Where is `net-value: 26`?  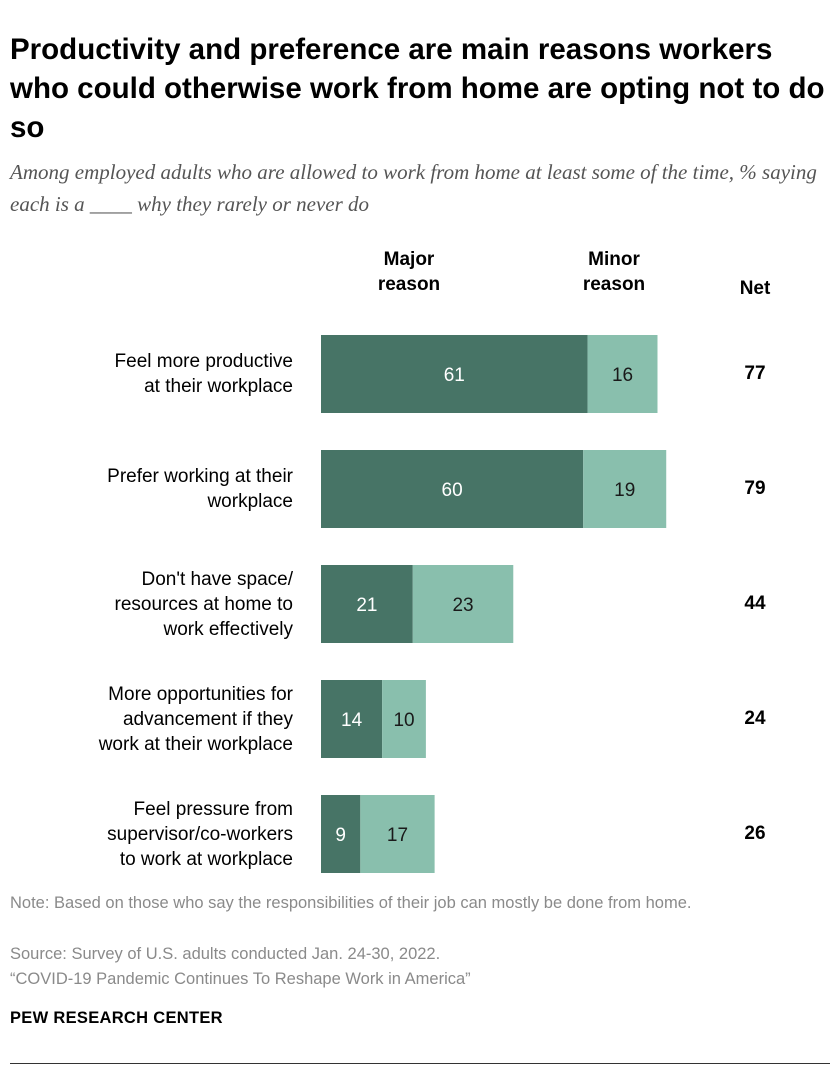
net-value: 26 is located at coordinates (755, 833).